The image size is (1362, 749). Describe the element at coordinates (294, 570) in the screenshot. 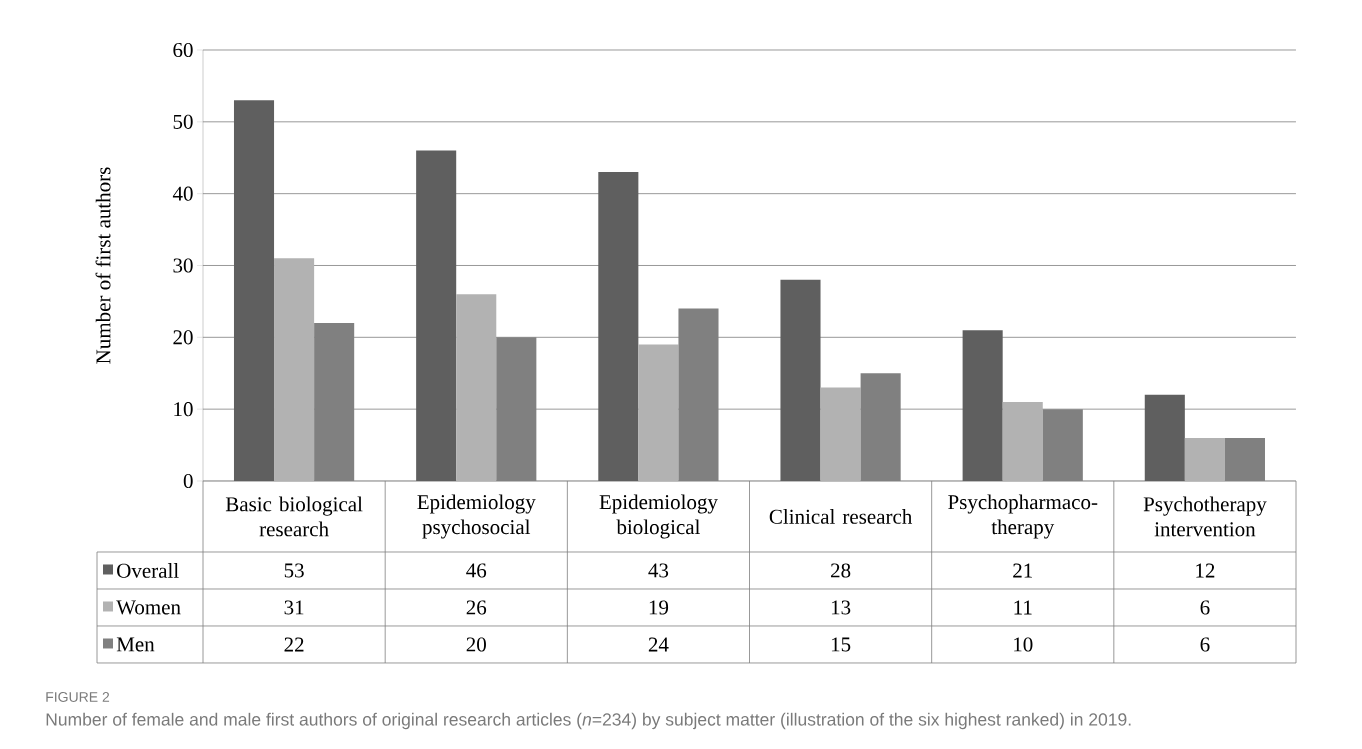

I see `data-label: 53` at that location.